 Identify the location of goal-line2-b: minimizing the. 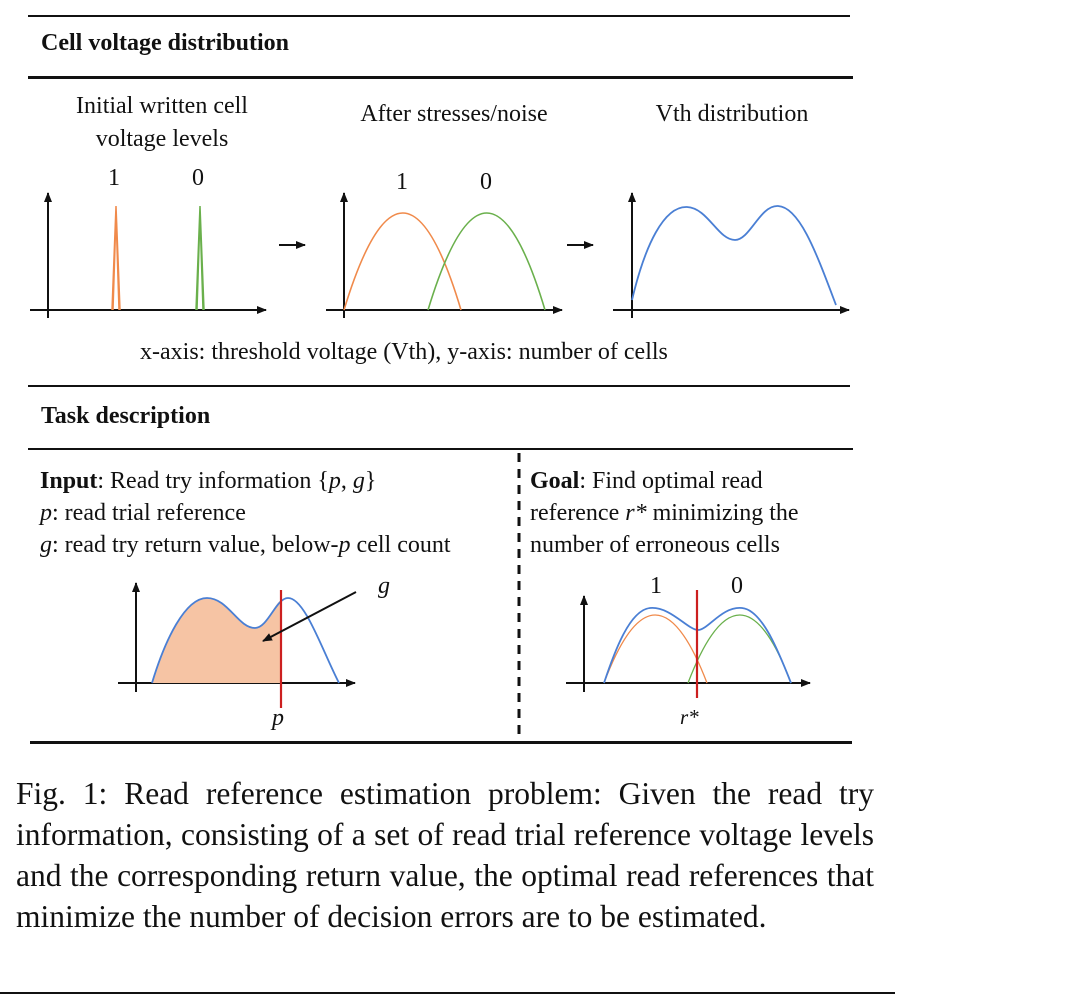
(722, 513).